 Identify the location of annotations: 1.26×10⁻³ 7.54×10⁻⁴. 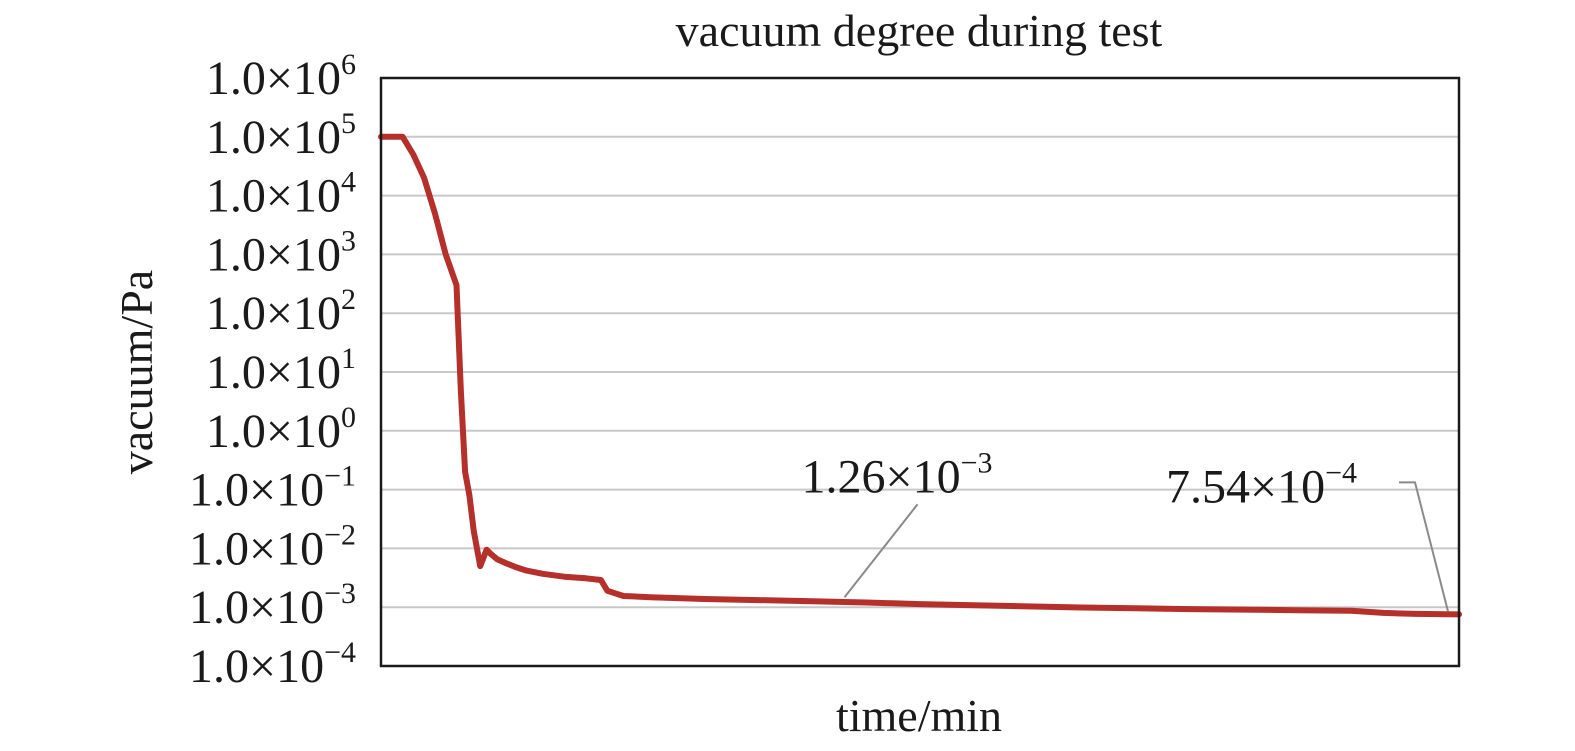
(1125, 529).